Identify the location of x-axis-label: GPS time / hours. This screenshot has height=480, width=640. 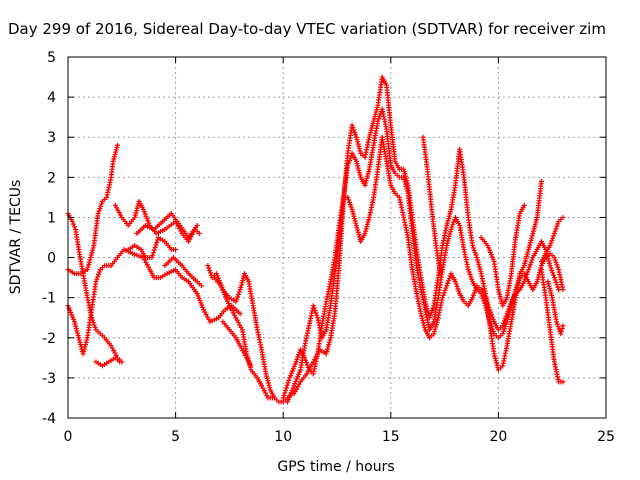
(335, 467).